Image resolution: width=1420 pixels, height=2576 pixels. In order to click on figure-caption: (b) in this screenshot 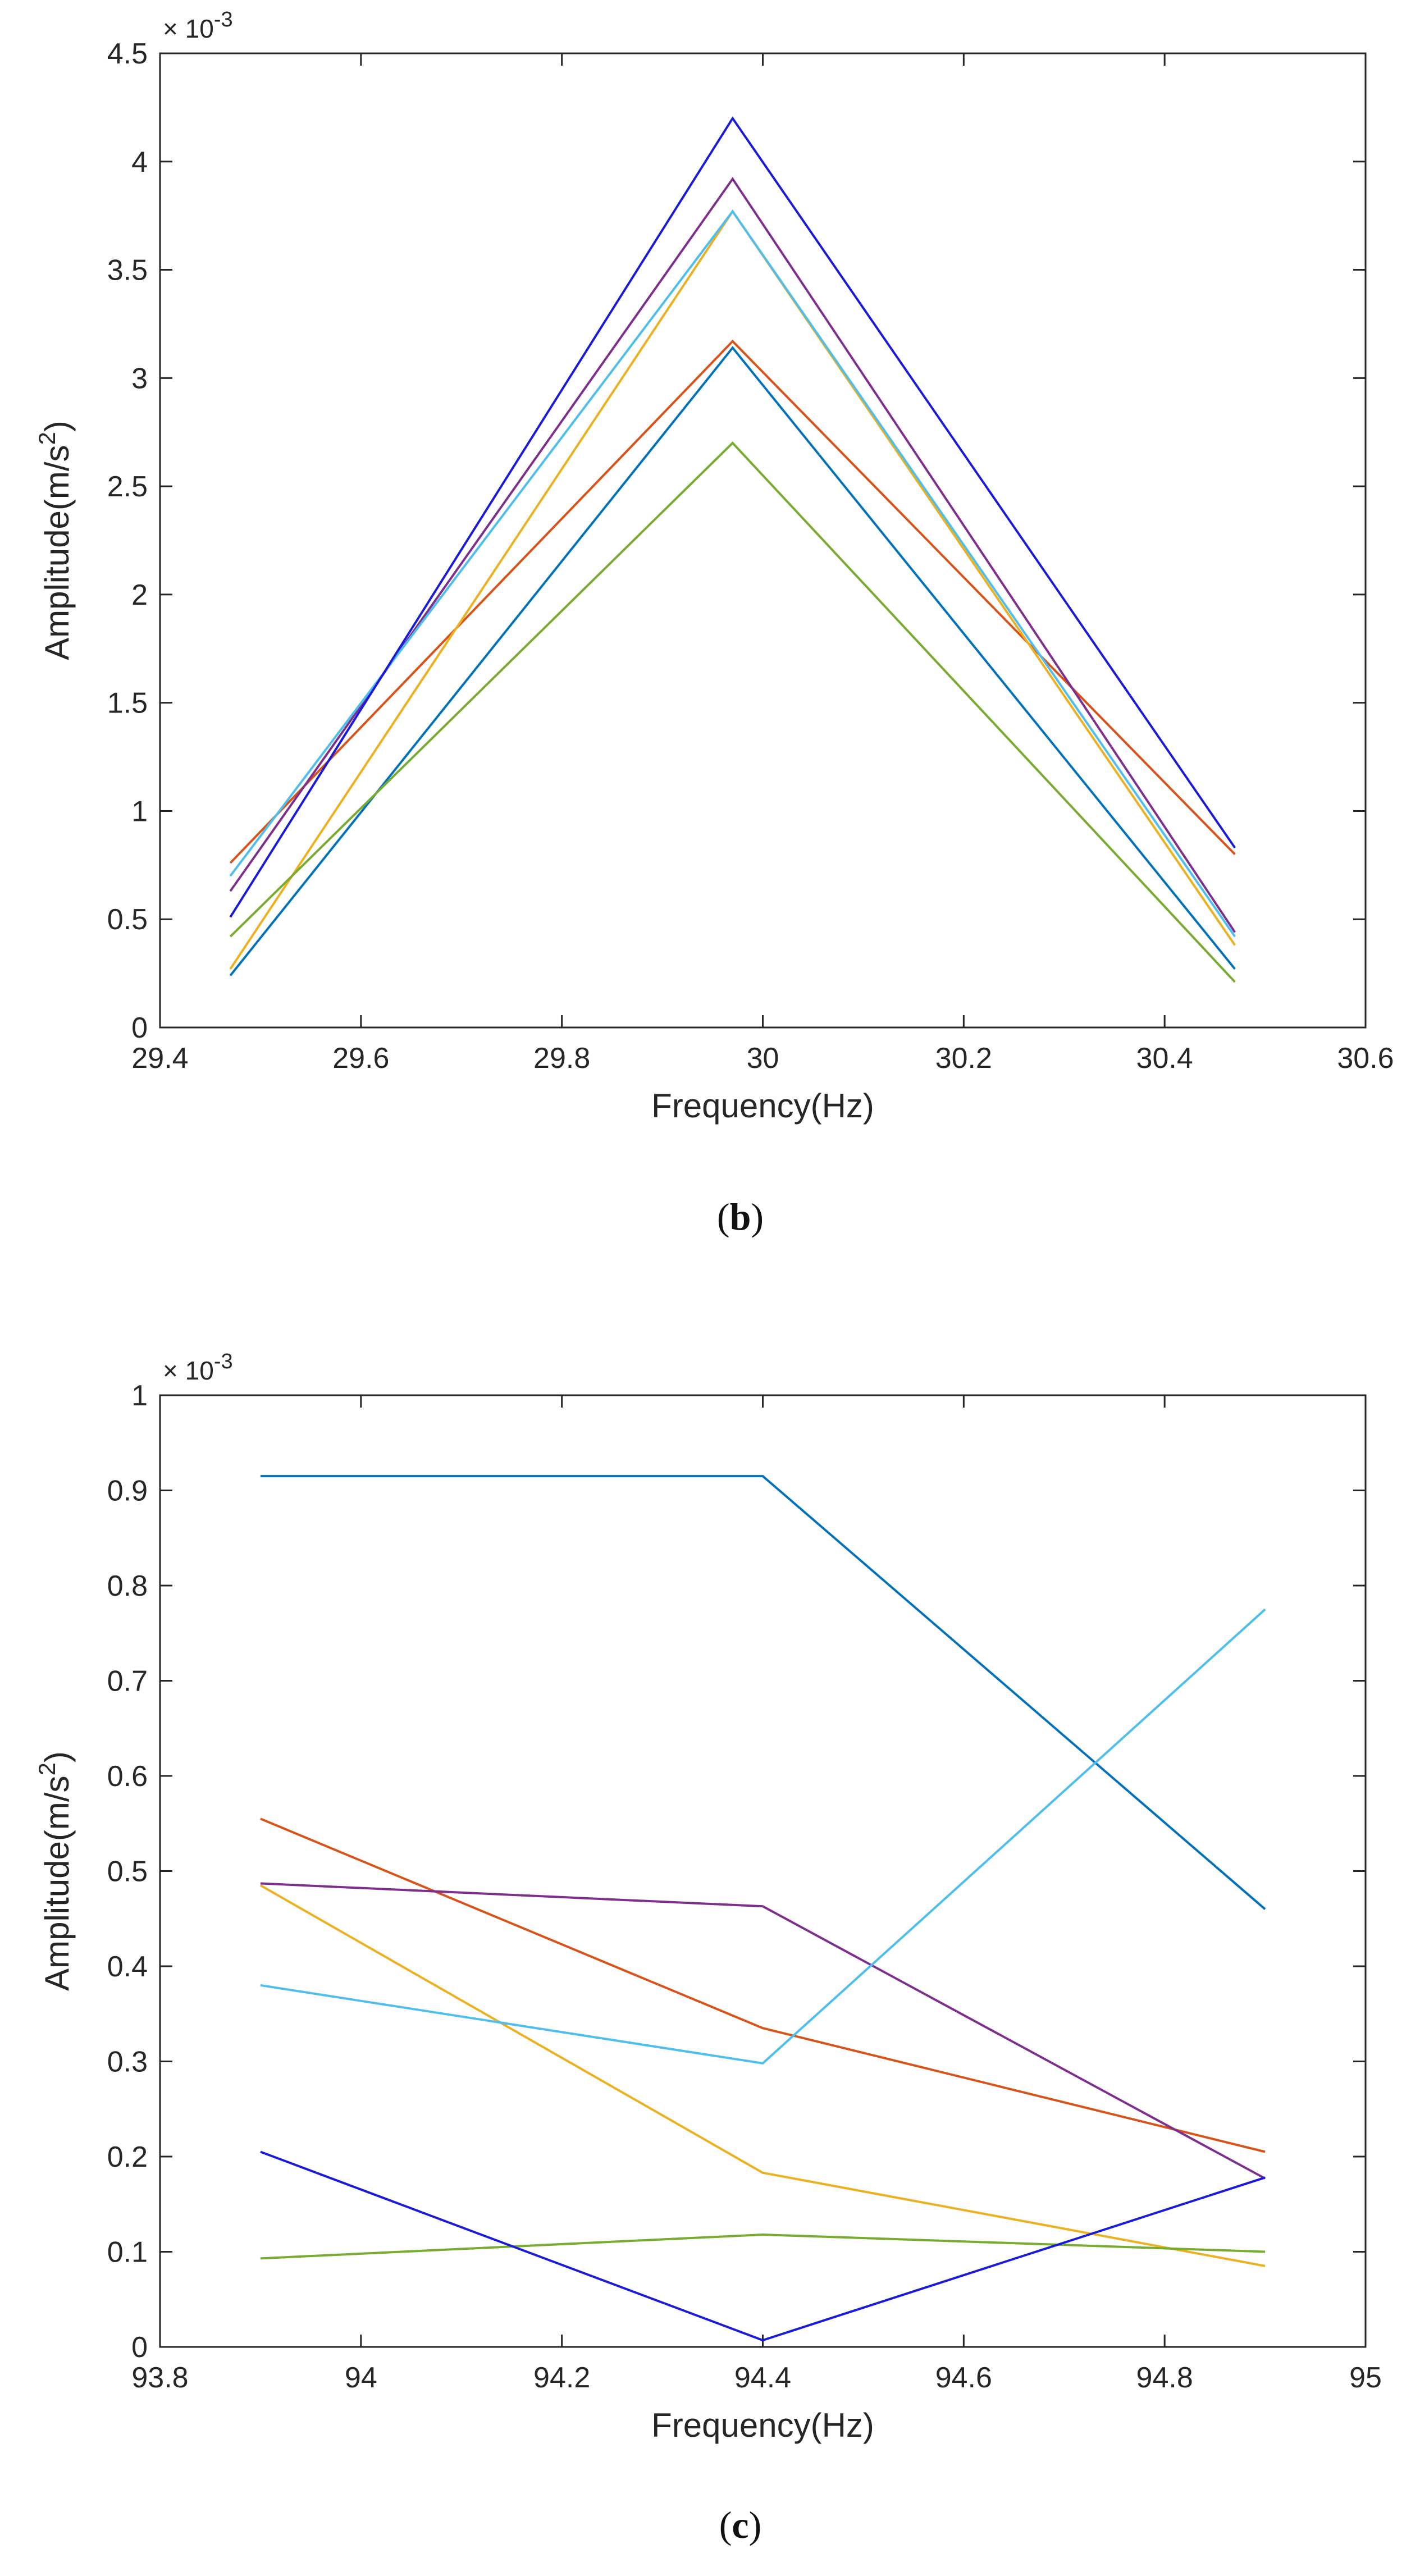, I will do `click(740, 1216)`.